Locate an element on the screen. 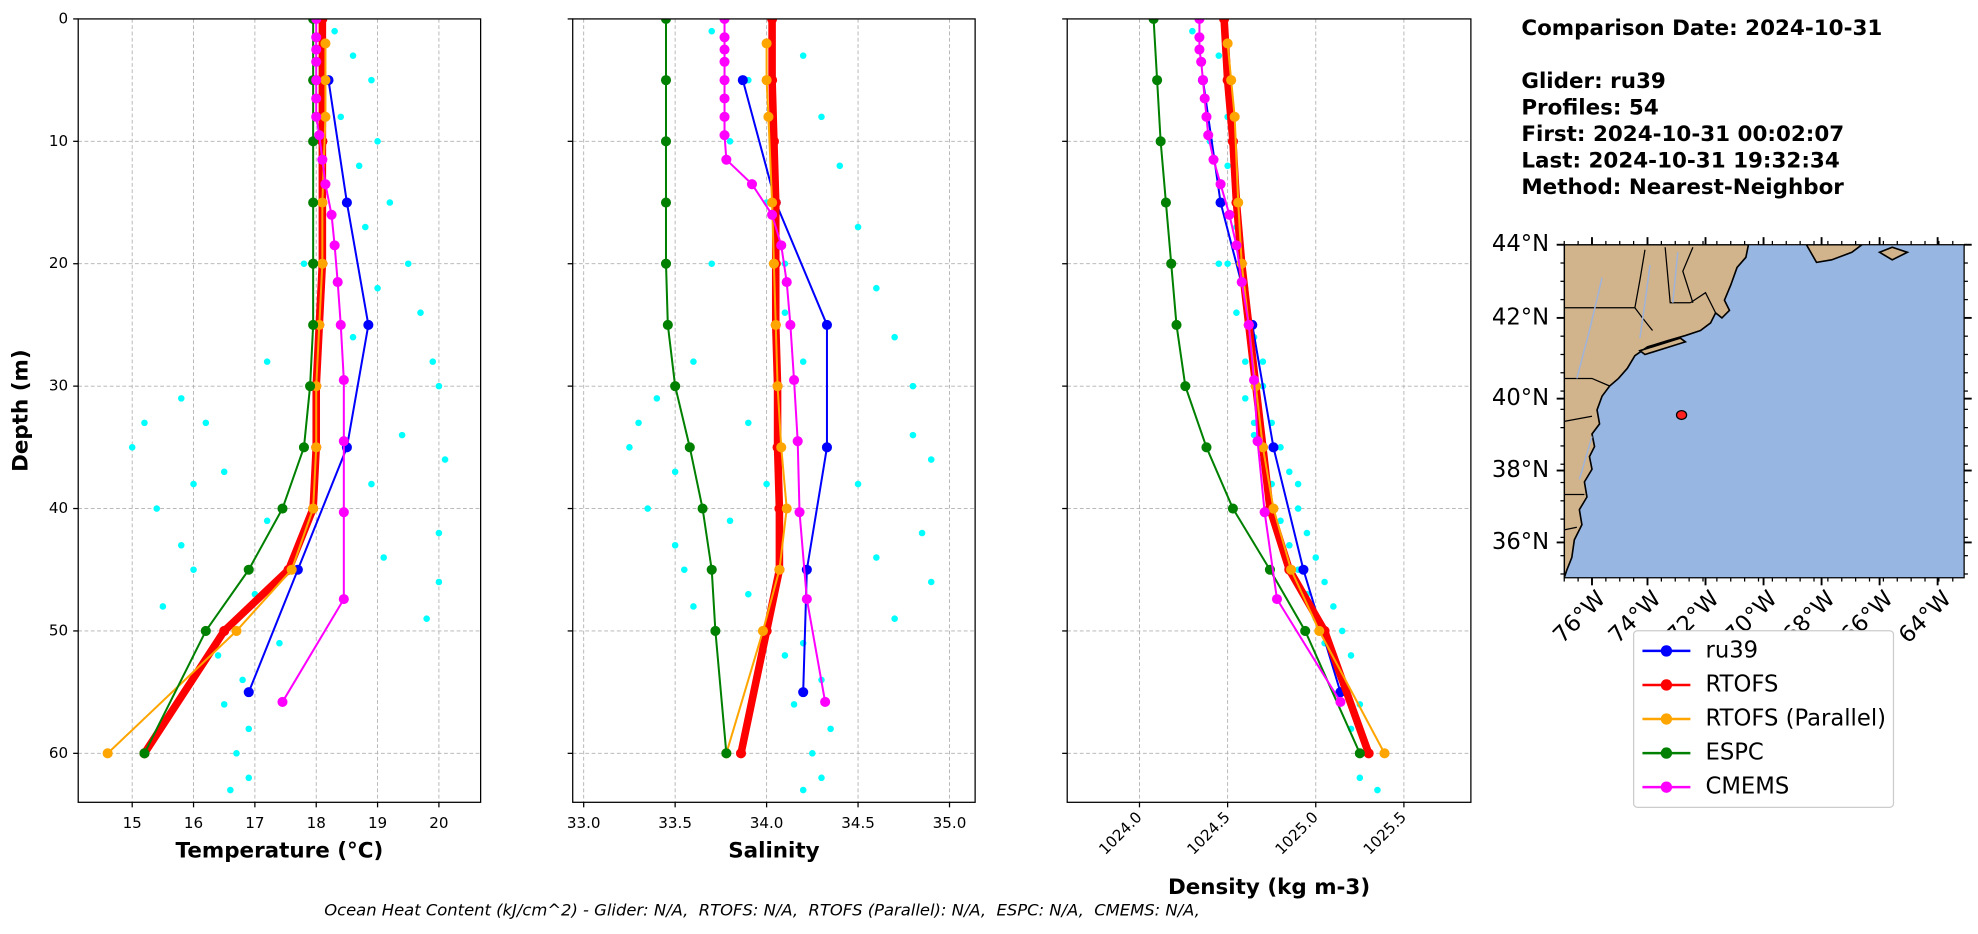 This screenshot has height=934, width=1978. legend-marker is located at coordinates (1666, 719).